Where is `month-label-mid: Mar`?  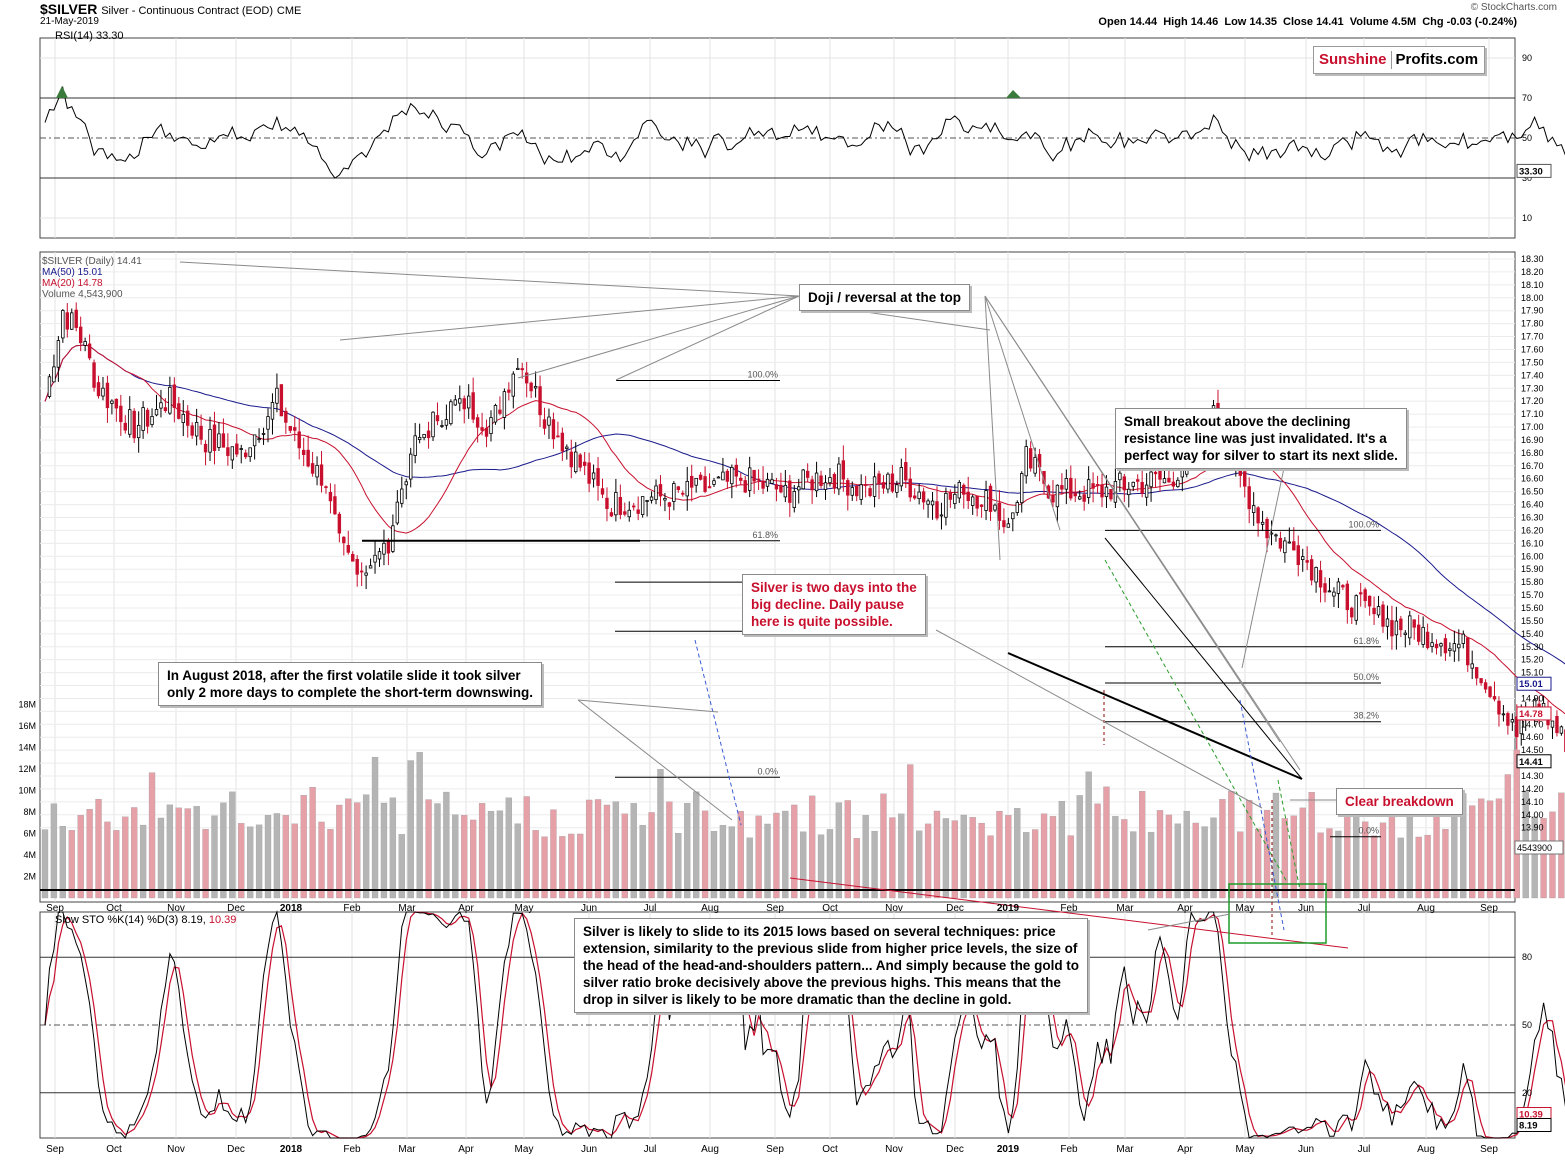
month-label-mid: Mar is located at coordinates (1125, 908).